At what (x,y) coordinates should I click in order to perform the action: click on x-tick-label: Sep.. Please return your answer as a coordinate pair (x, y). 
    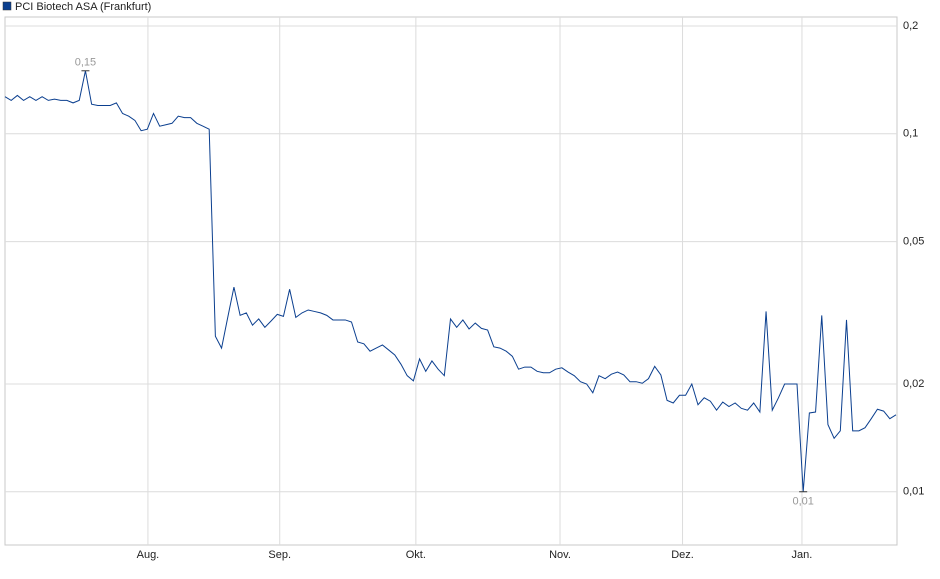
    Looking at the image, I should click on (279, 555).